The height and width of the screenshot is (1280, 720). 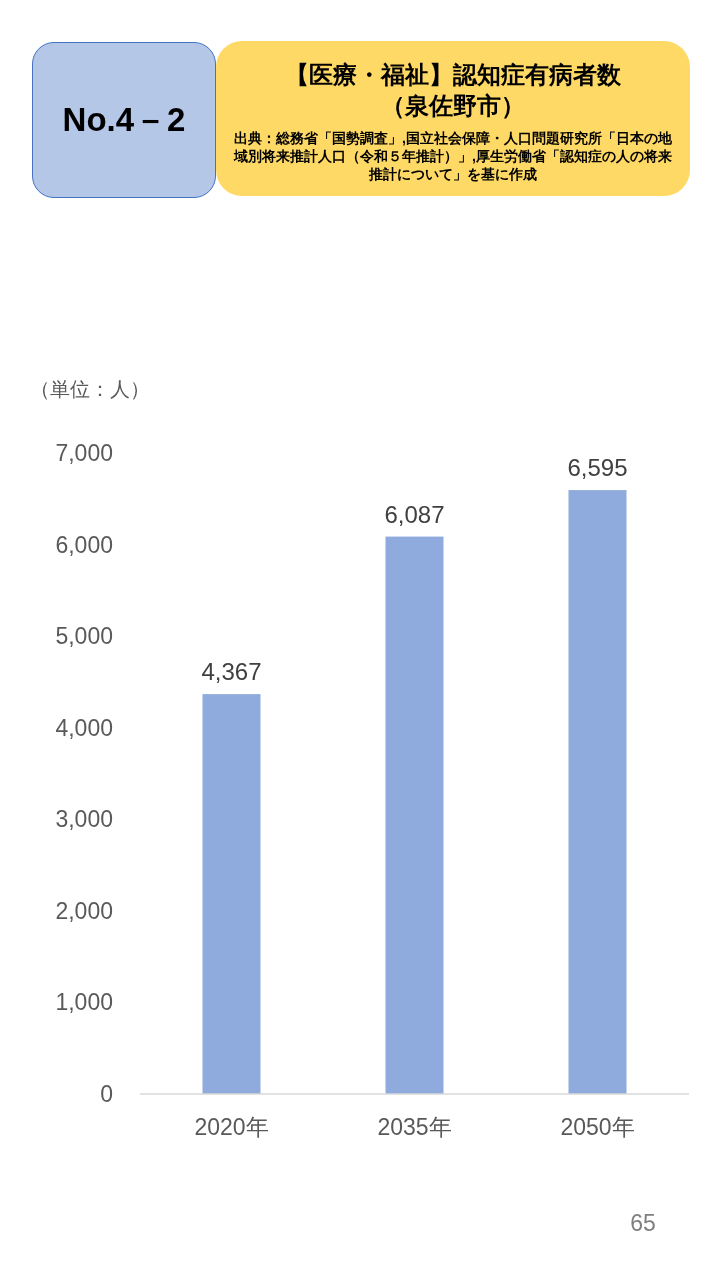 I want to click on annotation: No.4－2, so click(x=124, y=119).